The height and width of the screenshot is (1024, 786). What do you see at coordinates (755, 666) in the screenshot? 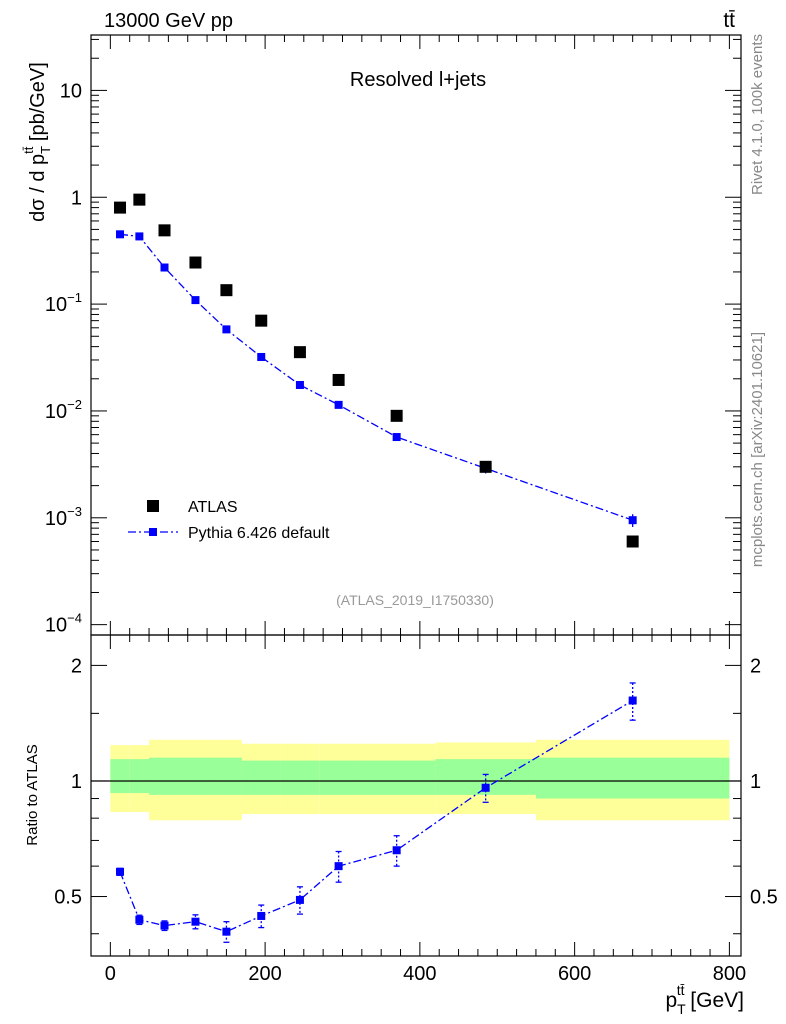
I see `ratio-ytick-label-right: 2` at bounding box center [755, 666].